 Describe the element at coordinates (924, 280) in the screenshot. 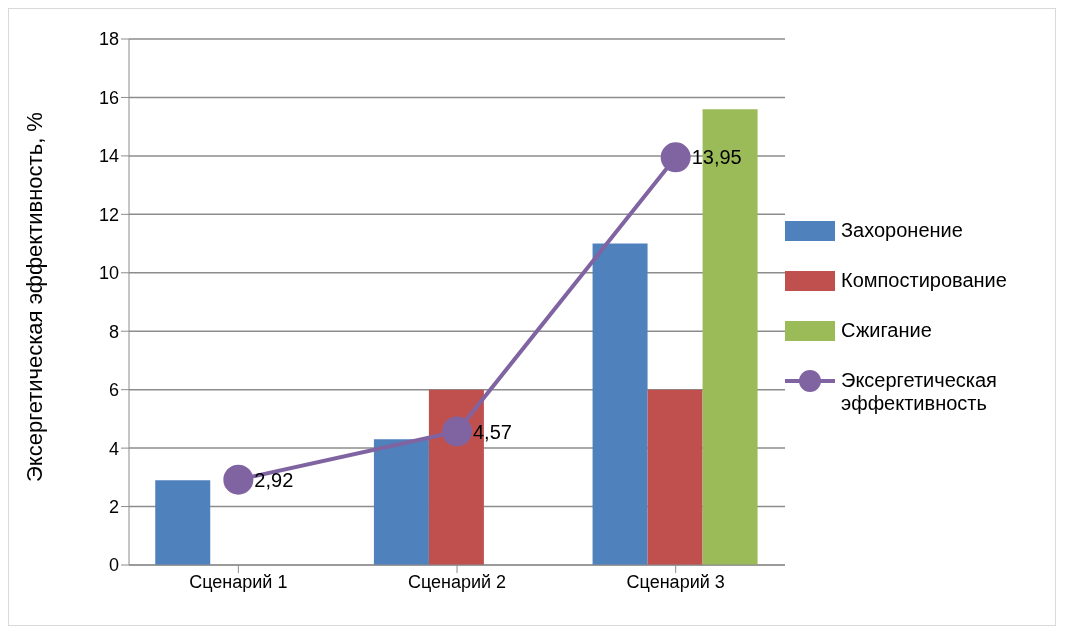

I see `legend-label: Компостирование` at that location.